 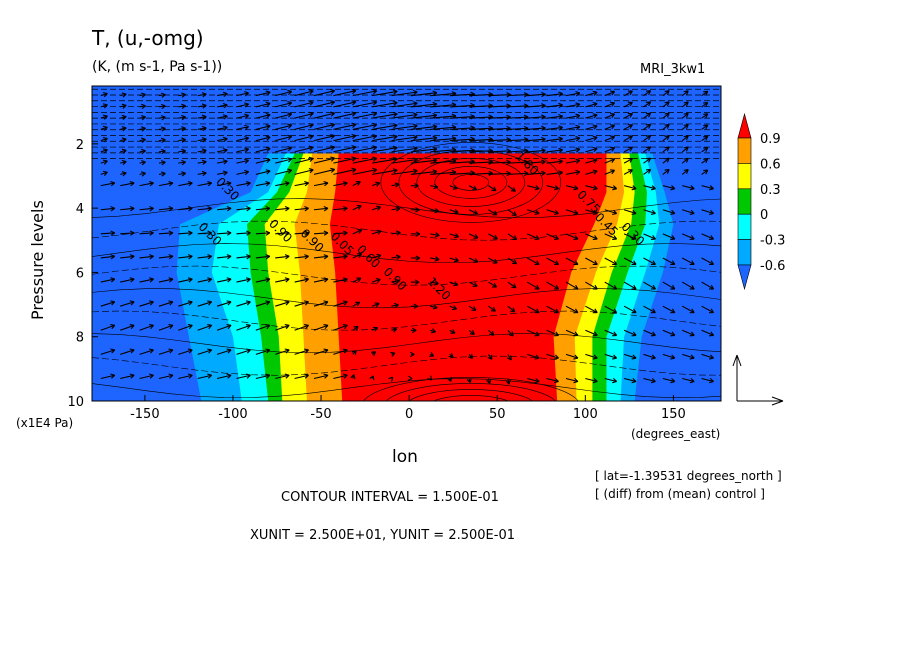 I want to click on colorbar-label: -0.6, so click(x=772, y=266).